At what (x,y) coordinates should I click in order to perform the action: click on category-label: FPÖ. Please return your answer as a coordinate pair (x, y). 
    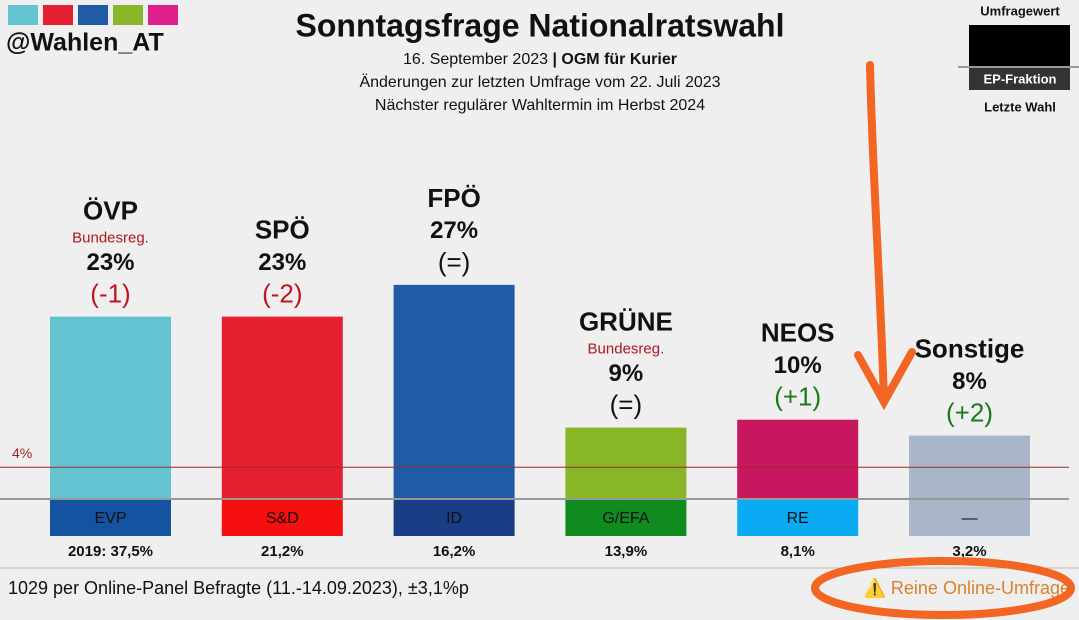
    Looking at the image, I should click on (453, 198).